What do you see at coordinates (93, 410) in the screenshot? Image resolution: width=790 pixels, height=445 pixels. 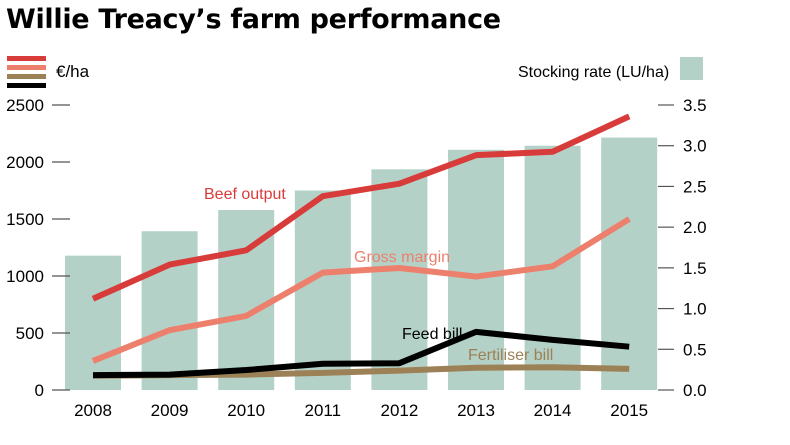 I see `x-axis-label-2008: 2008` at bounding box center [93, 410].